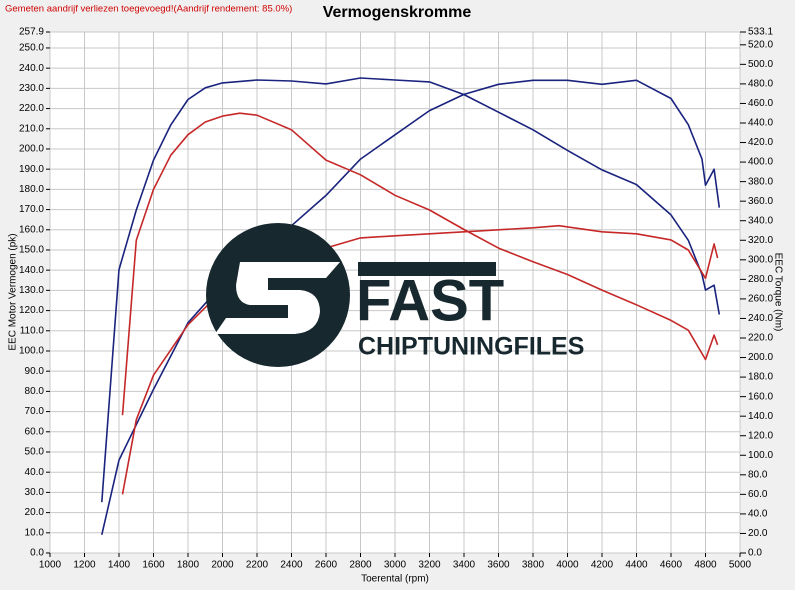  What do you see at coordinates (395, 565) in the screenshot?
I see `x-tick-label: 3000` at bounding box center [395, 565].